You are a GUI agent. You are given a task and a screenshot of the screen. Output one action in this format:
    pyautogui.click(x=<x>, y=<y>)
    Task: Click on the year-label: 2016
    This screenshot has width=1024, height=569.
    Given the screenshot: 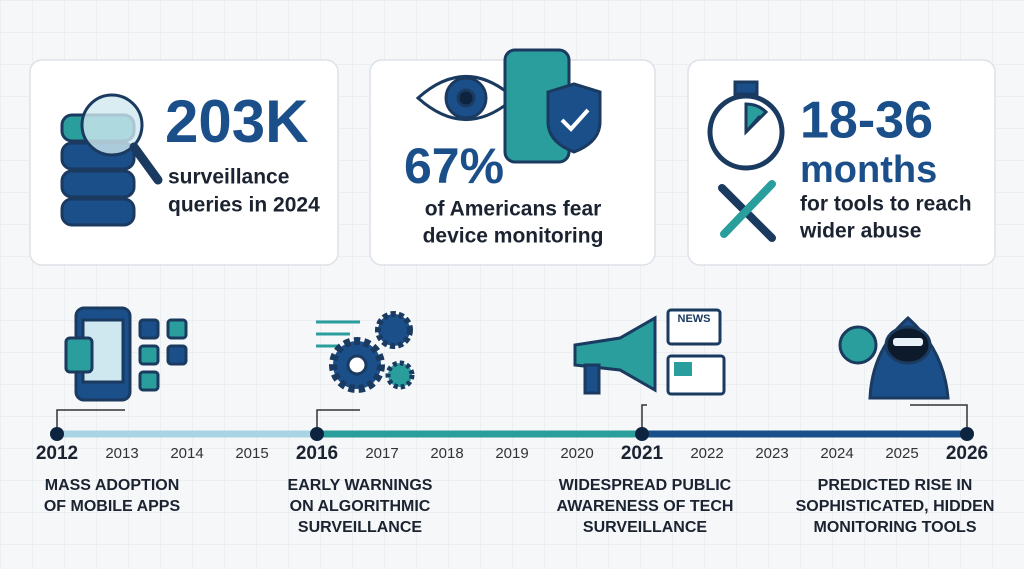 What is the action you would take?
    pyautogui.click(x=317, y=453)
    